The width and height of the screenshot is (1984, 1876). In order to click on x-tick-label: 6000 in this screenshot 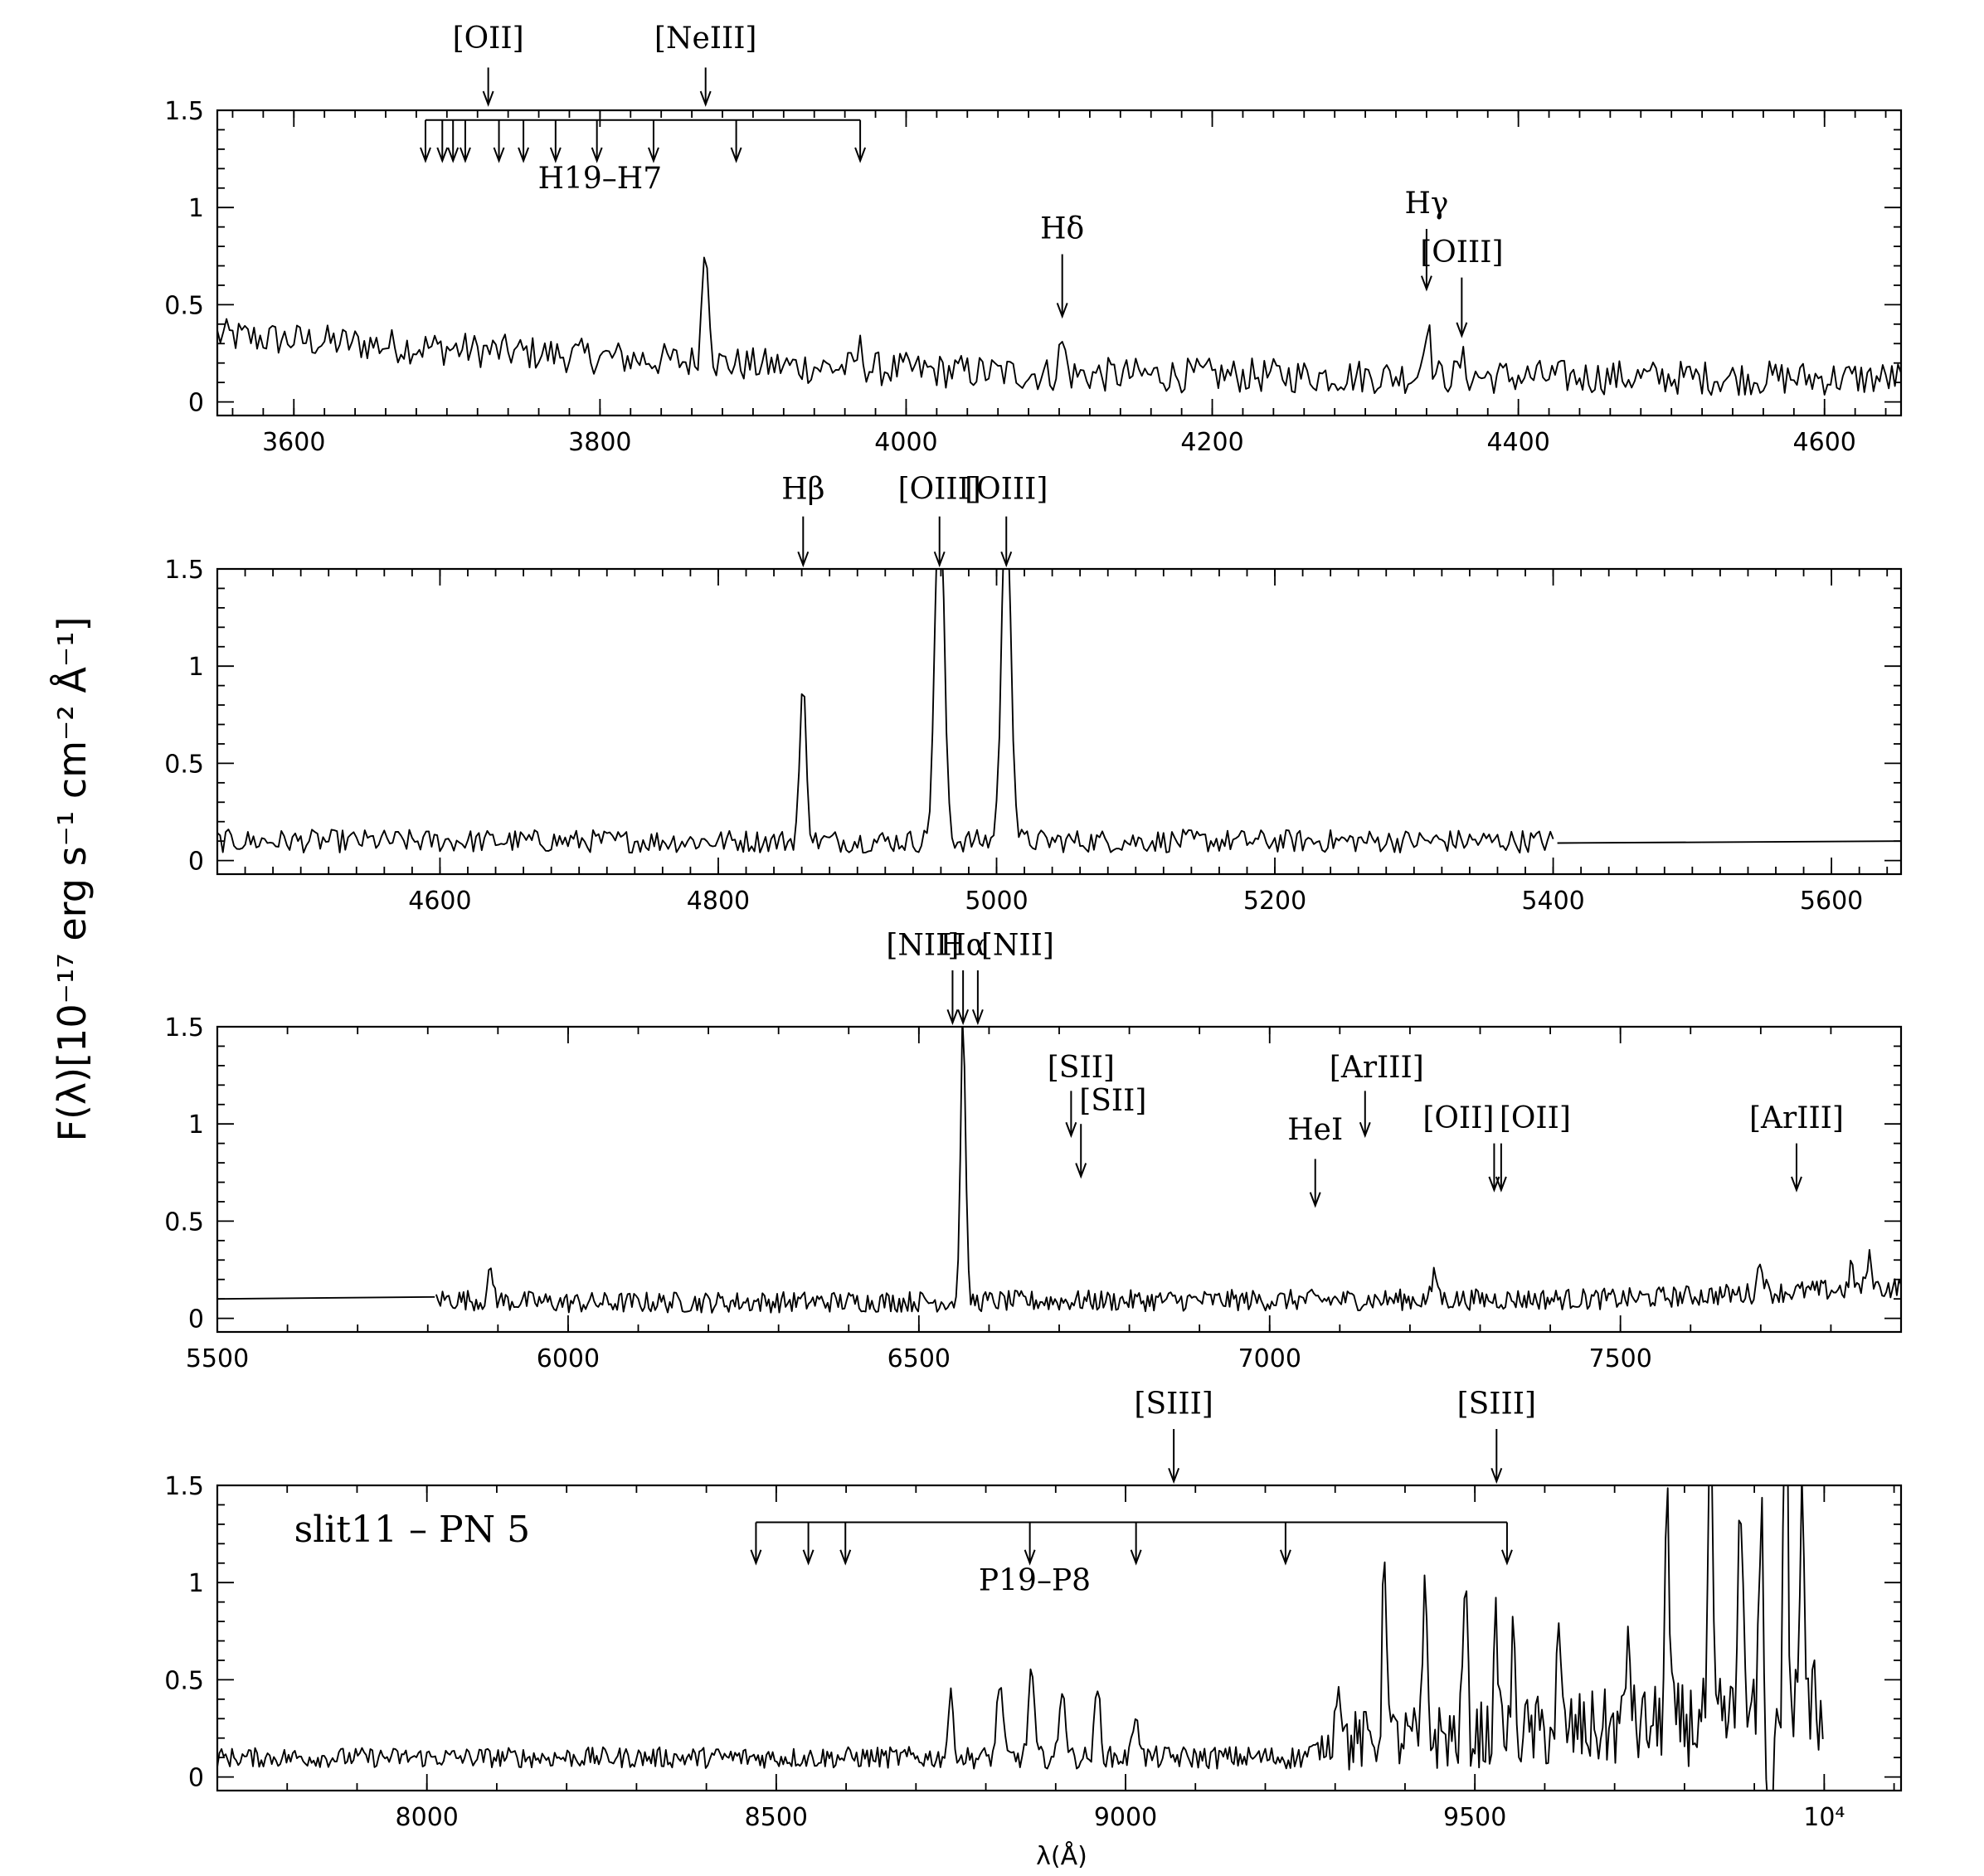, I will do `click(568, 1358)`.